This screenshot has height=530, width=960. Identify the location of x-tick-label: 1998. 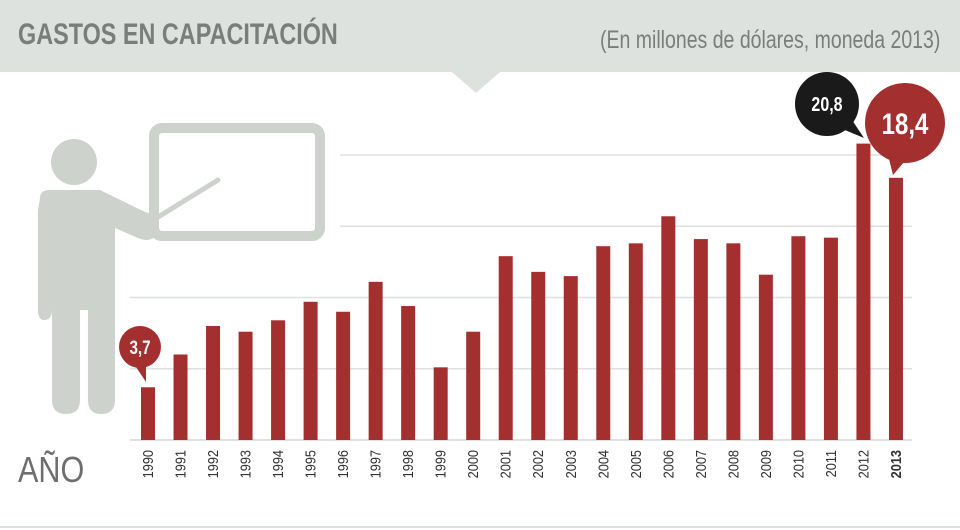
(407, 464).